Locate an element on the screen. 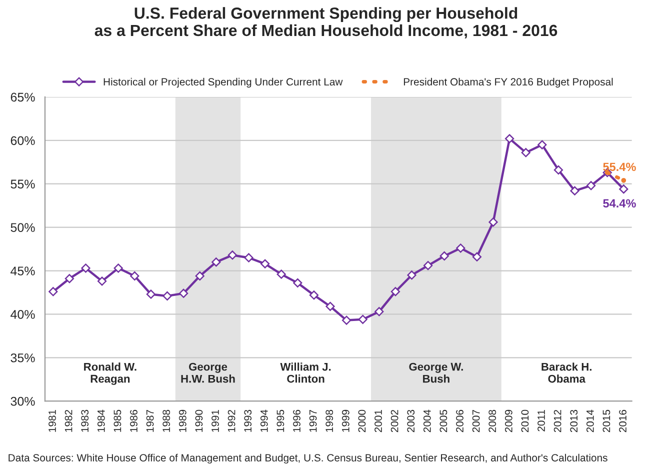  x-tick-label: 1994 is located at coordinates (264, 421).